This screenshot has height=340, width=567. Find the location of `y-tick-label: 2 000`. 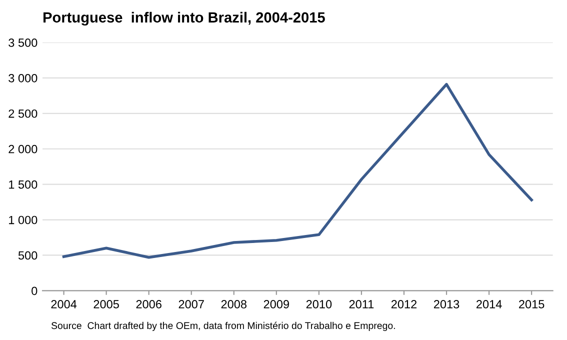

y-tick-label: 2 000 is located at coordinates (23, 149).